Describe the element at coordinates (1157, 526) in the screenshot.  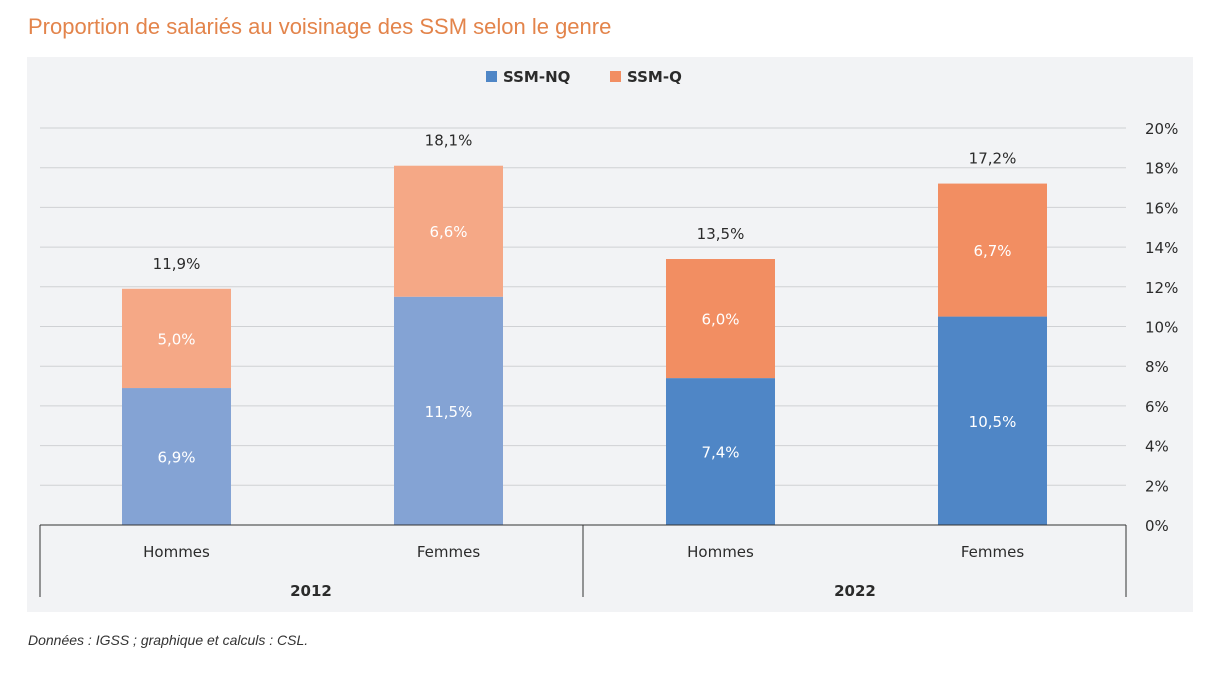
I see `y-tick-label: 0%` at that location.